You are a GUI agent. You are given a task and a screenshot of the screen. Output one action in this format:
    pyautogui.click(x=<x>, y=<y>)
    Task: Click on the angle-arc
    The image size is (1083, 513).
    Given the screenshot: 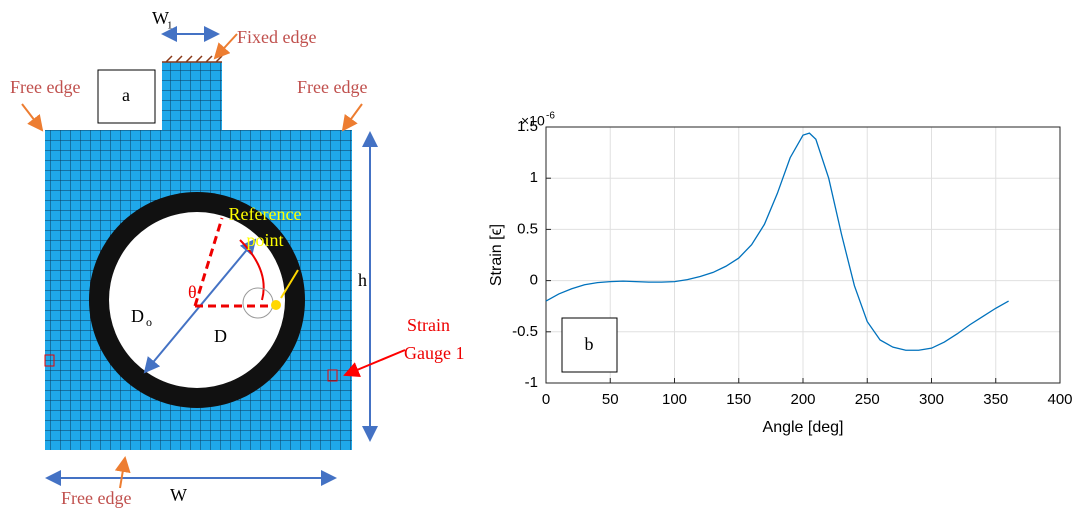 What is the action you would take?
    pyautogui.click(x=252, y=270)
    